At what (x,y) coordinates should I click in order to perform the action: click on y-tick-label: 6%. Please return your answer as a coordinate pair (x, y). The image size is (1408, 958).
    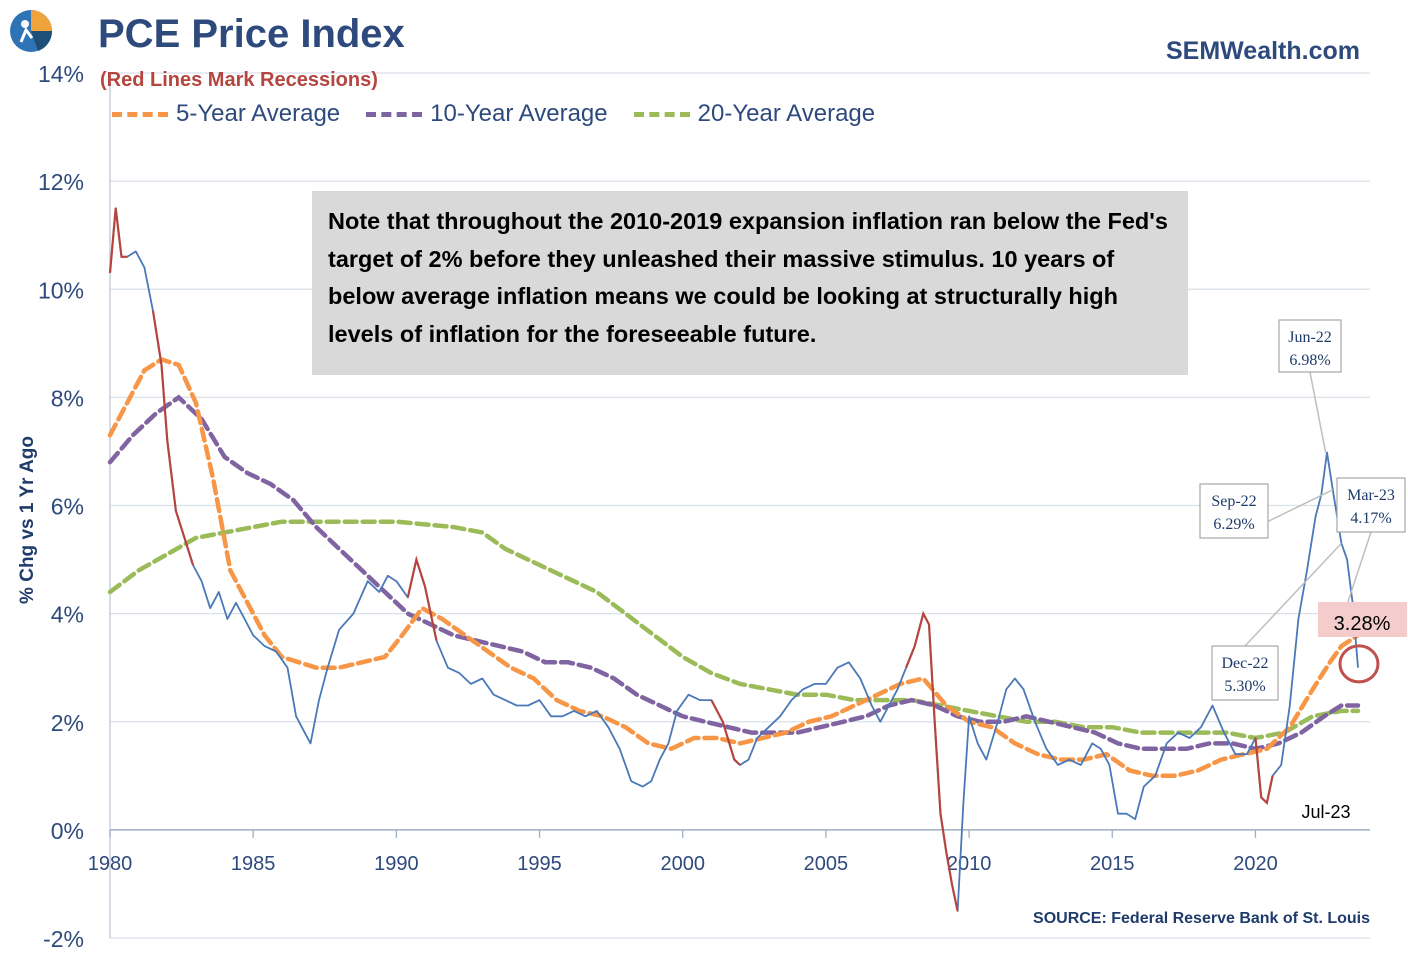
    Looking at the image, I should click on (67, 507).